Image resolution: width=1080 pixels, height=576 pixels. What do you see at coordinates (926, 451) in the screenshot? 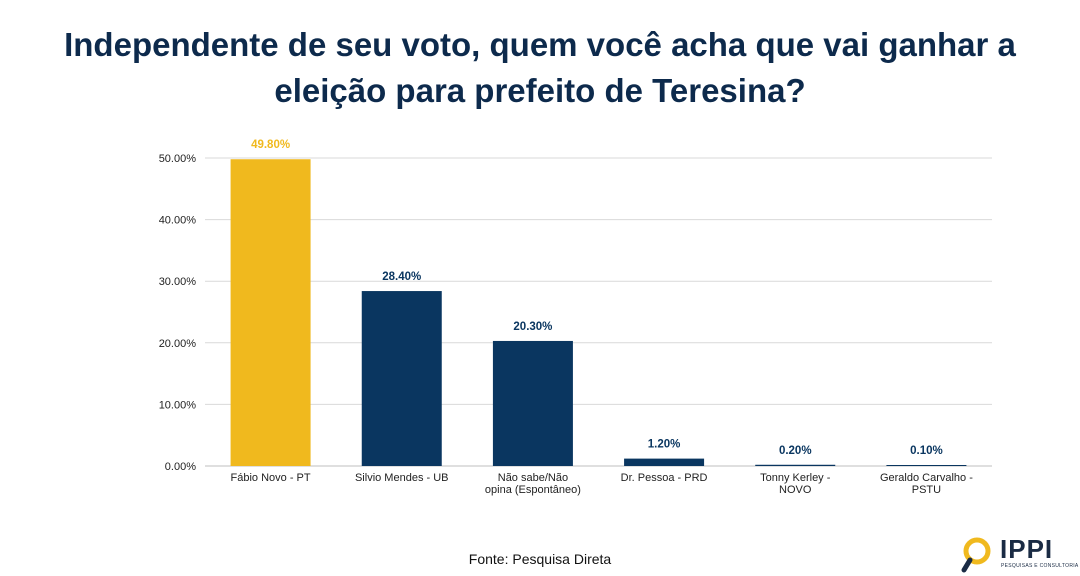
I see `data-label: 0.10%` at bounding box center [926, 451].